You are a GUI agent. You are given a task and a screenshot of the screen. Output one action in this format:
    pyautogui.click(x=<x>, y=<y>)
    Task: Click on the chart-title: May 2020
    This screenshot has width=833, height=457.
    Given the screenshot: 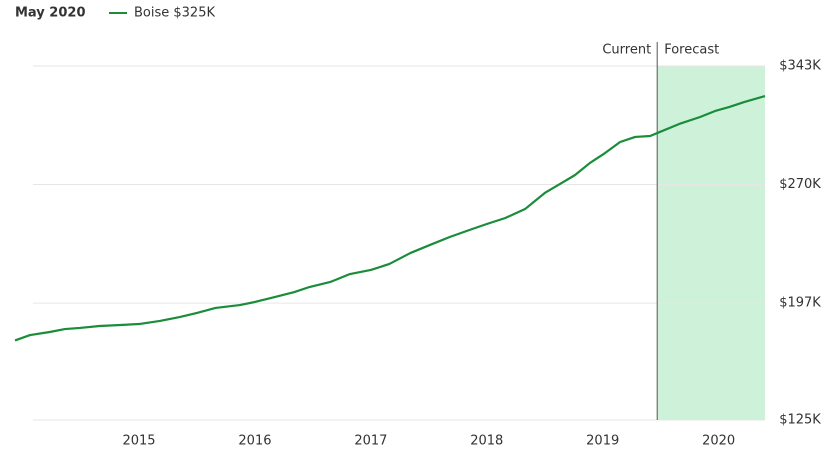 What is the action you would take?
    pyautogui.click(x=50, y=13)
    